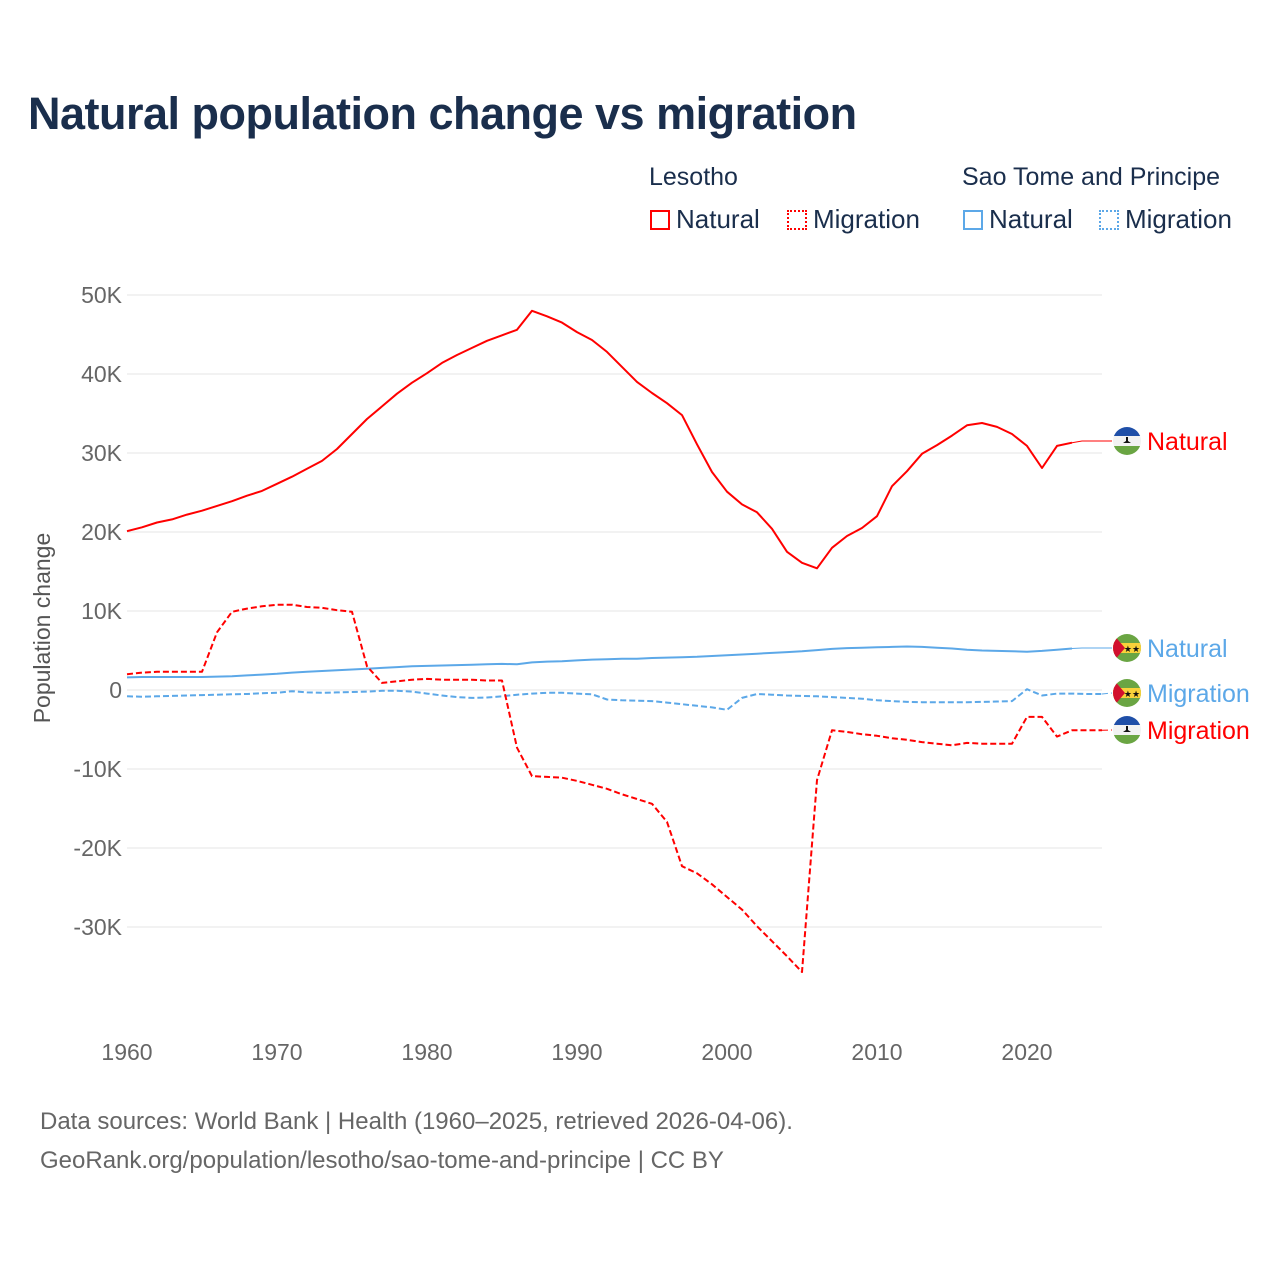 The width and height of the screenshot is (1280, 1280). Describe the element at coordinates (97, 848) in the screenshot. I see `y-tick-label: -20K` at that location.